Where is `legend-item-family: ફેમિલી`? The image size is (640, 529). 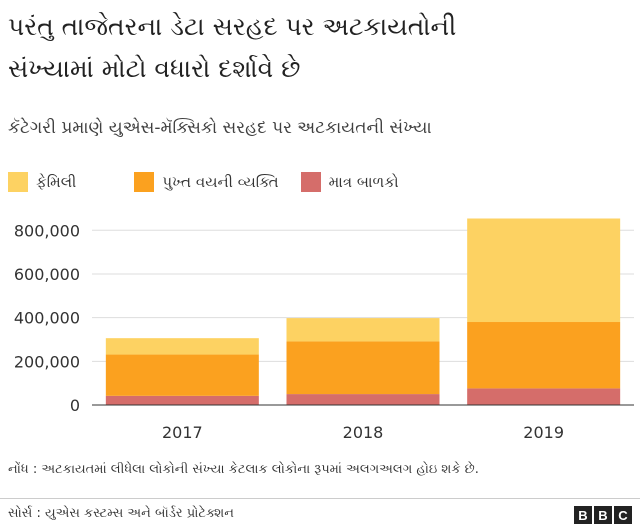 legend-item-family: ફેમિલી is located at coordinates (42, 182).